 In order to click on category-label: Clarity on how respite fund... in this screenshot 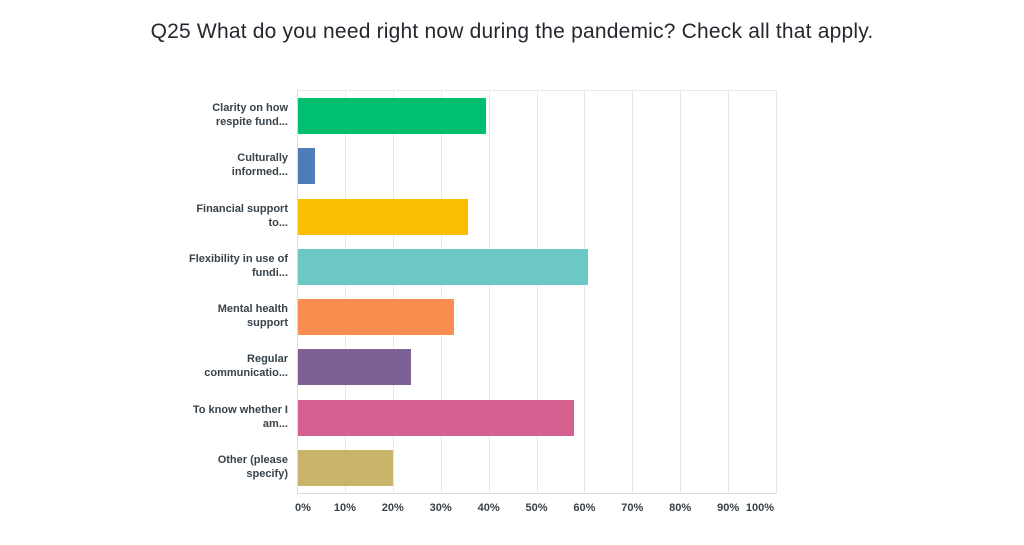, I will do `click(146, 115)`.